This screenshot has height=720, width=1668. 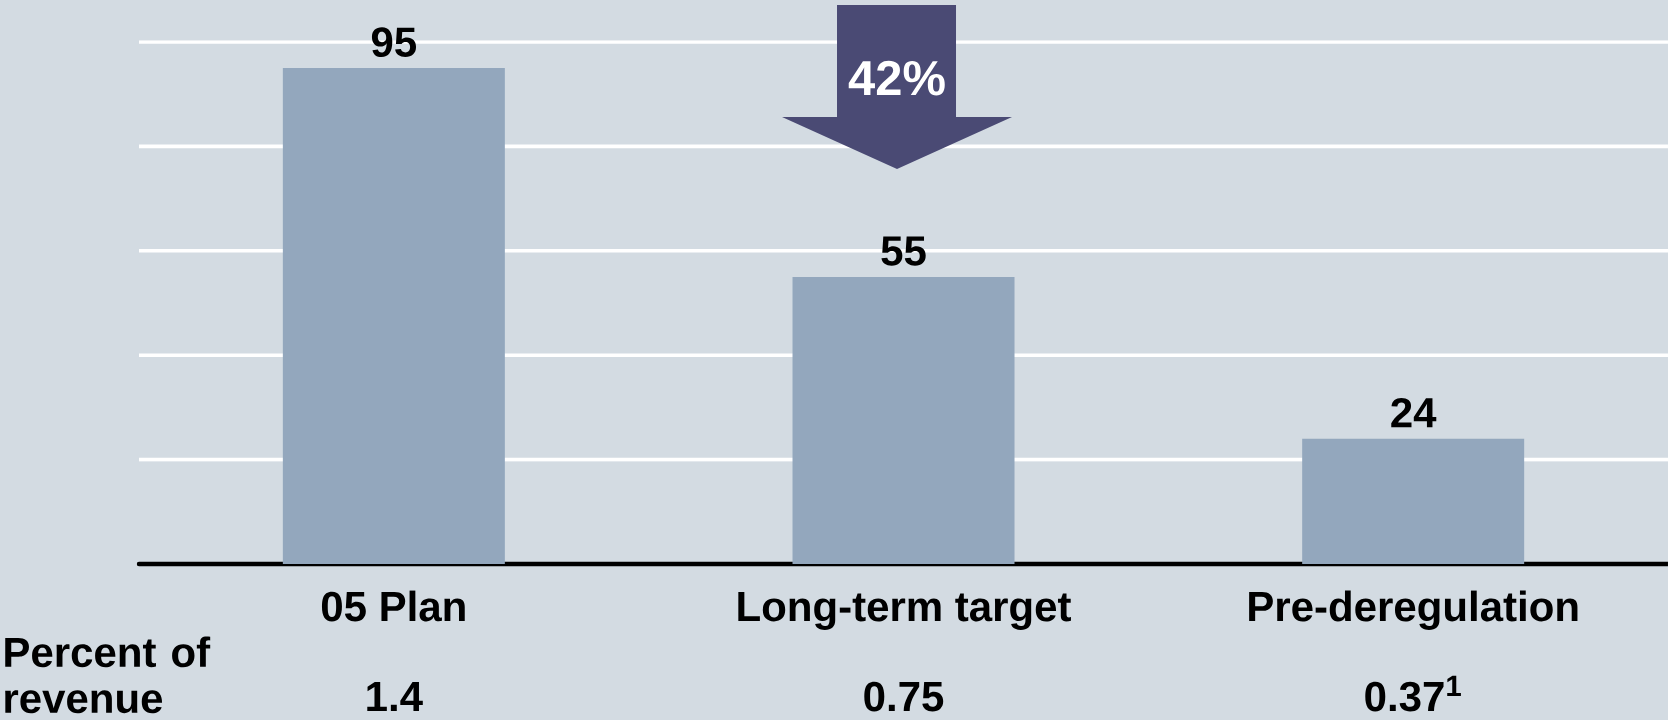 What do you see at coordinates (896, 78) in the screenshot?
I see `annotation: 42%` at bounding box center [896, 78].